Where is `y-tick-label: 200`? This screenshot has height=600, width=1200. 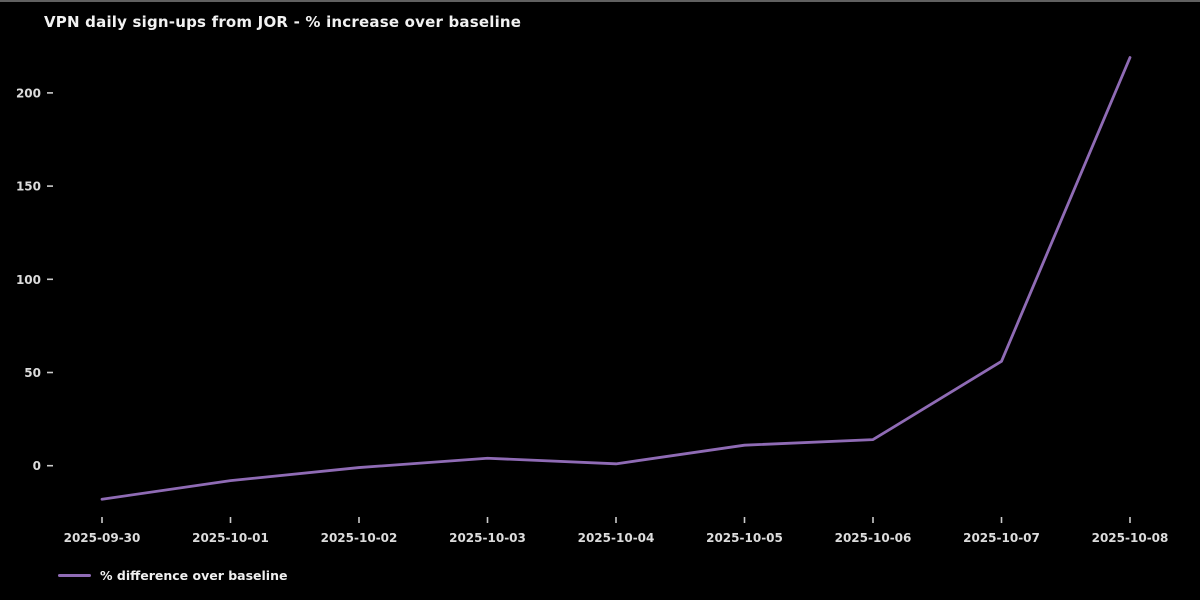 y-tick-label: 200 is located at coordinates (28, 93).